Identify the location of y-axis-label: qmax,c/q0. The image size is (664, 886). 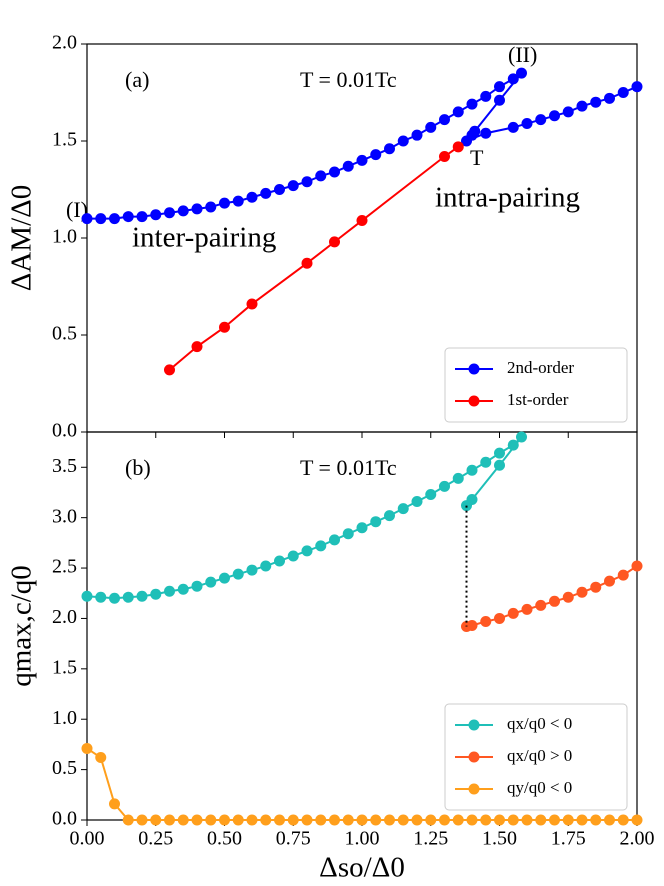
(22, 626).